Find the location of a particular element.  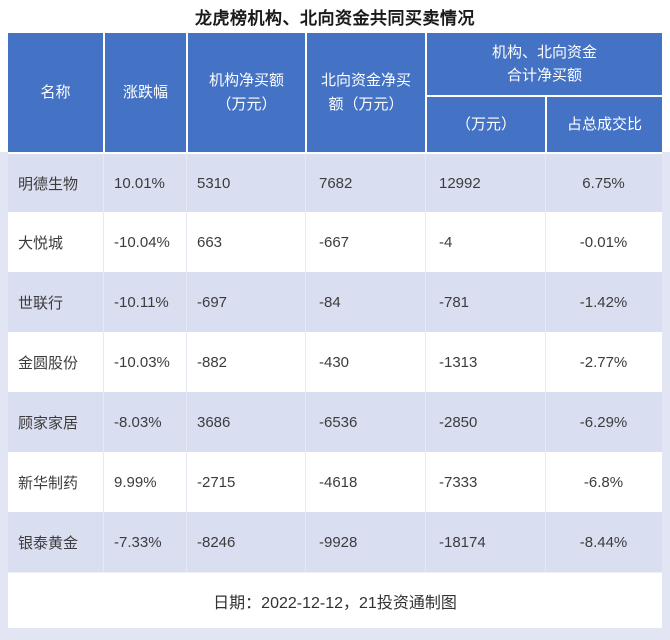

col-header-combined-line1: 机构、北向资金 is located at coordinates (545, 52).